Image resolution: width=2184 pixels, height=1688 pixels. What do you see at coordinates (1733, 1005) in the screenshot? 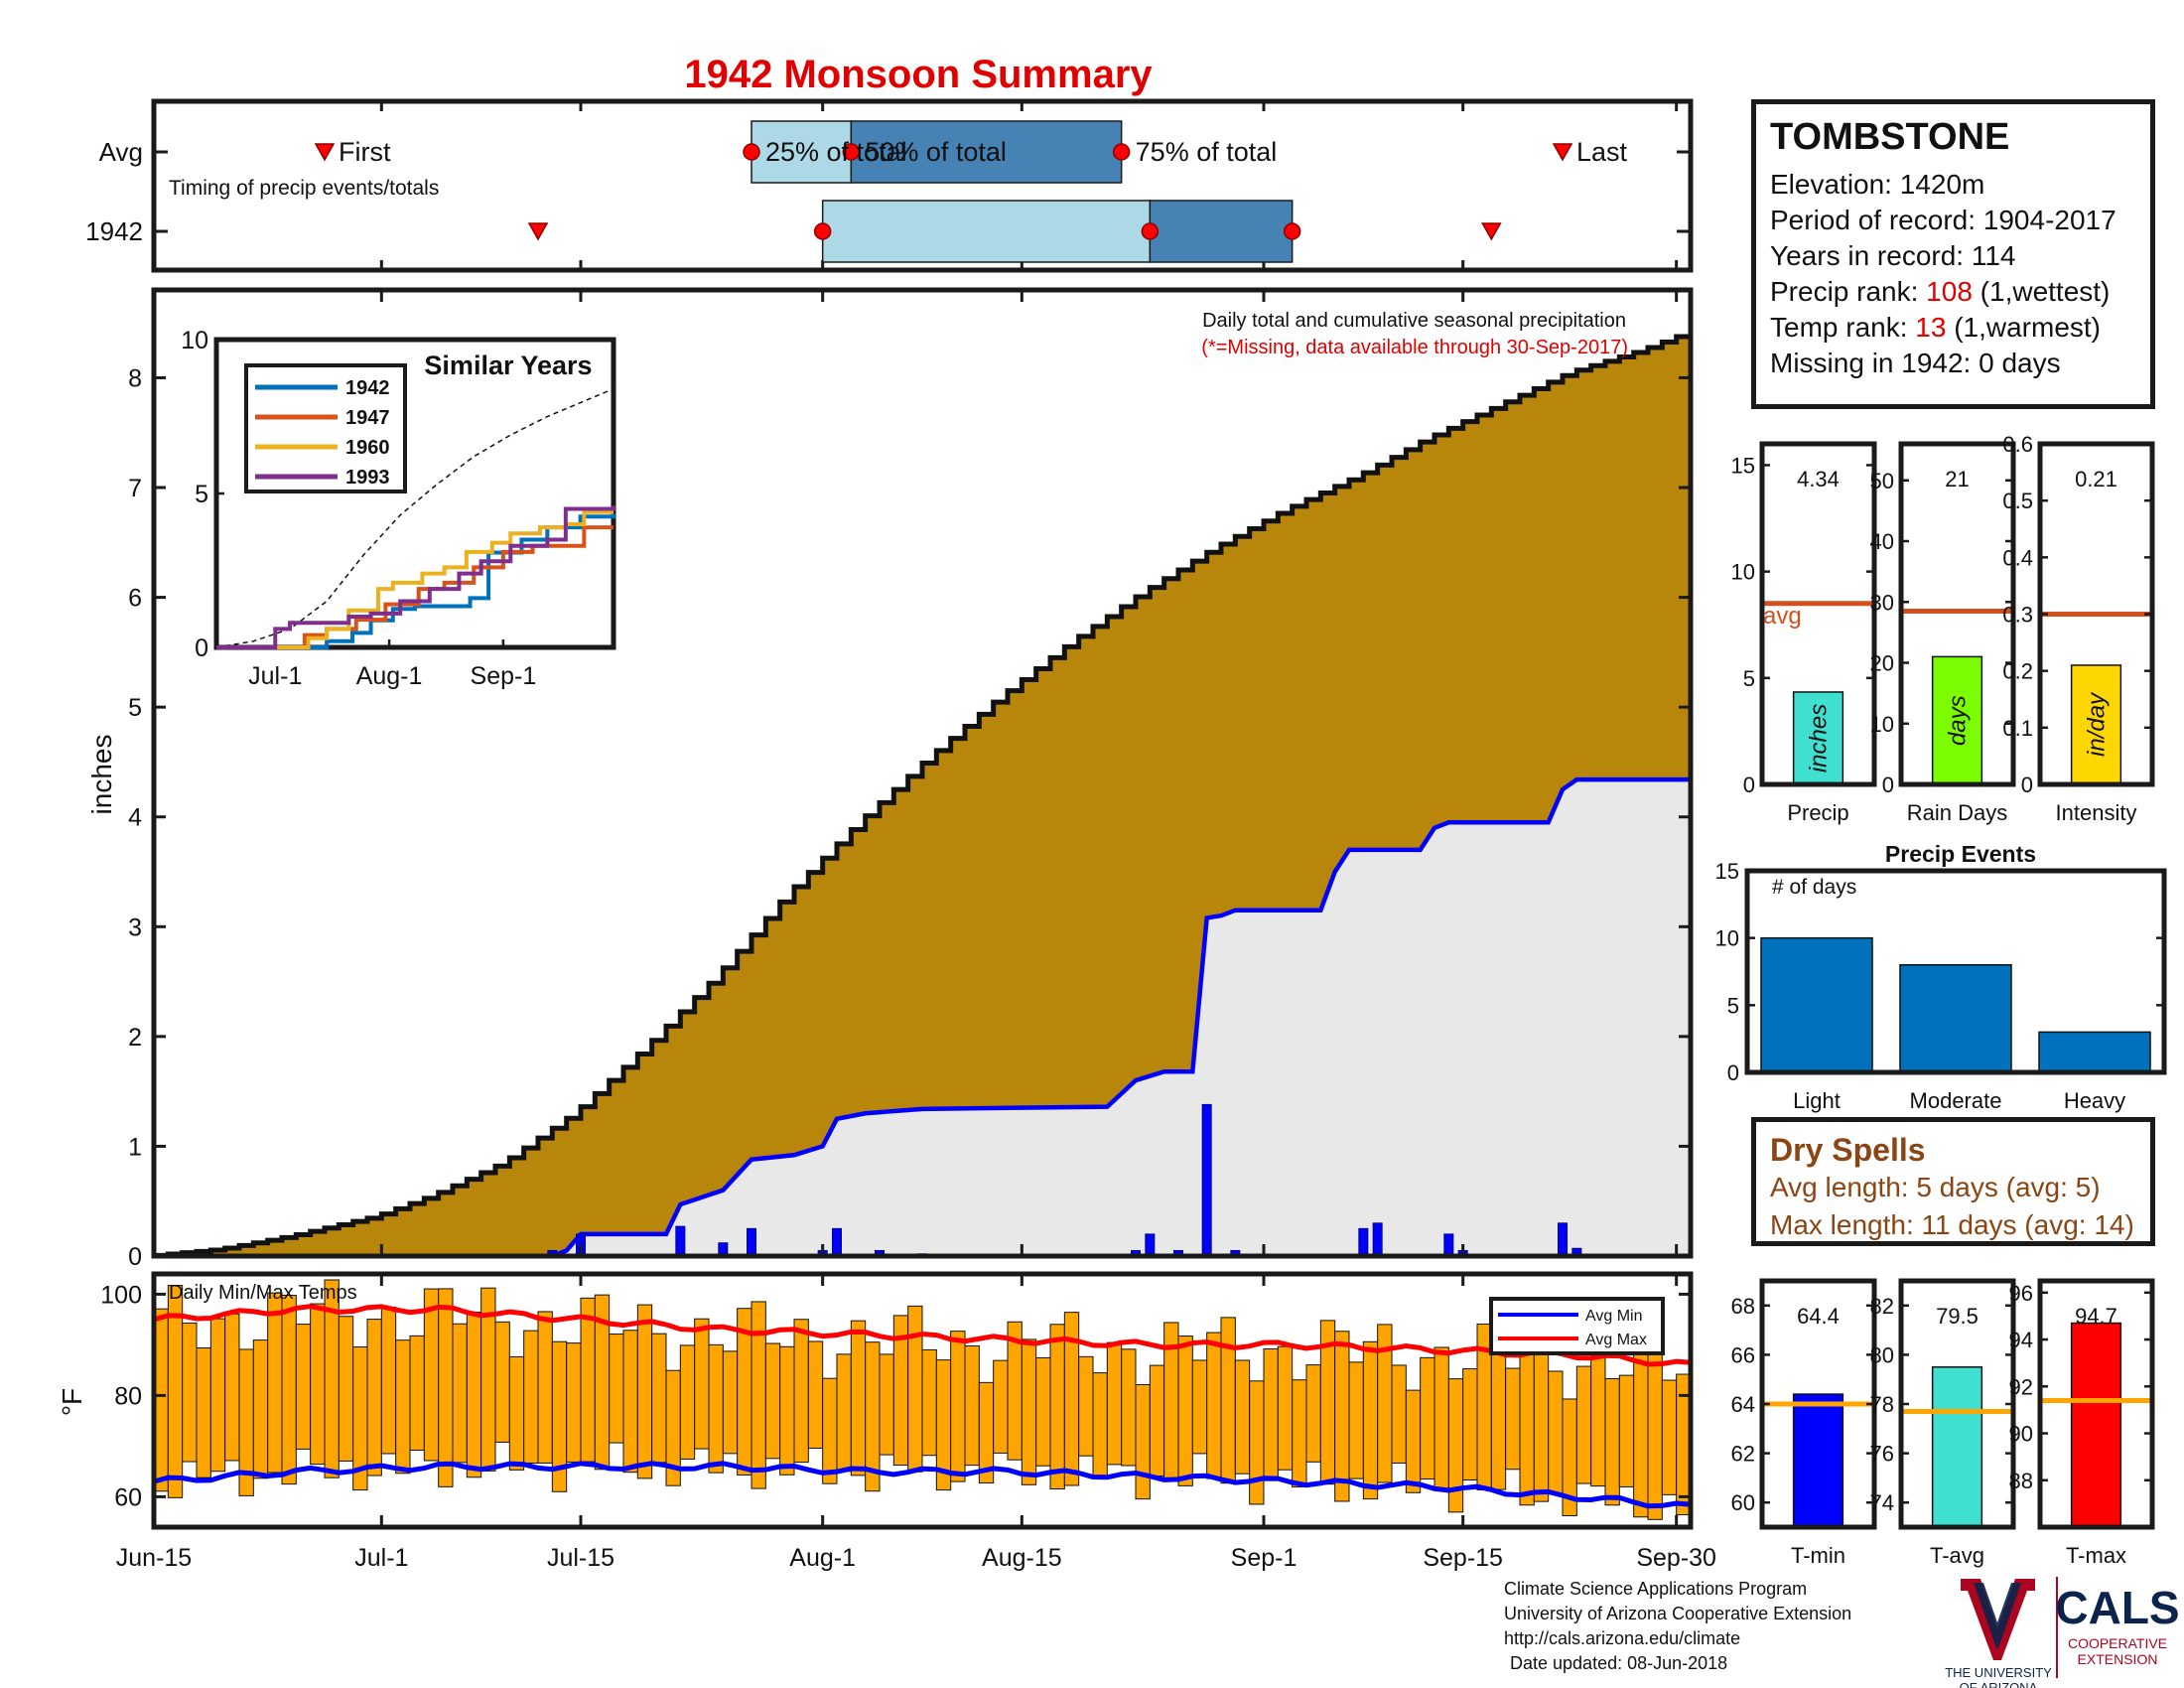
I see `events-y-tick-label: 5` at bounding box center [1733, 1005].